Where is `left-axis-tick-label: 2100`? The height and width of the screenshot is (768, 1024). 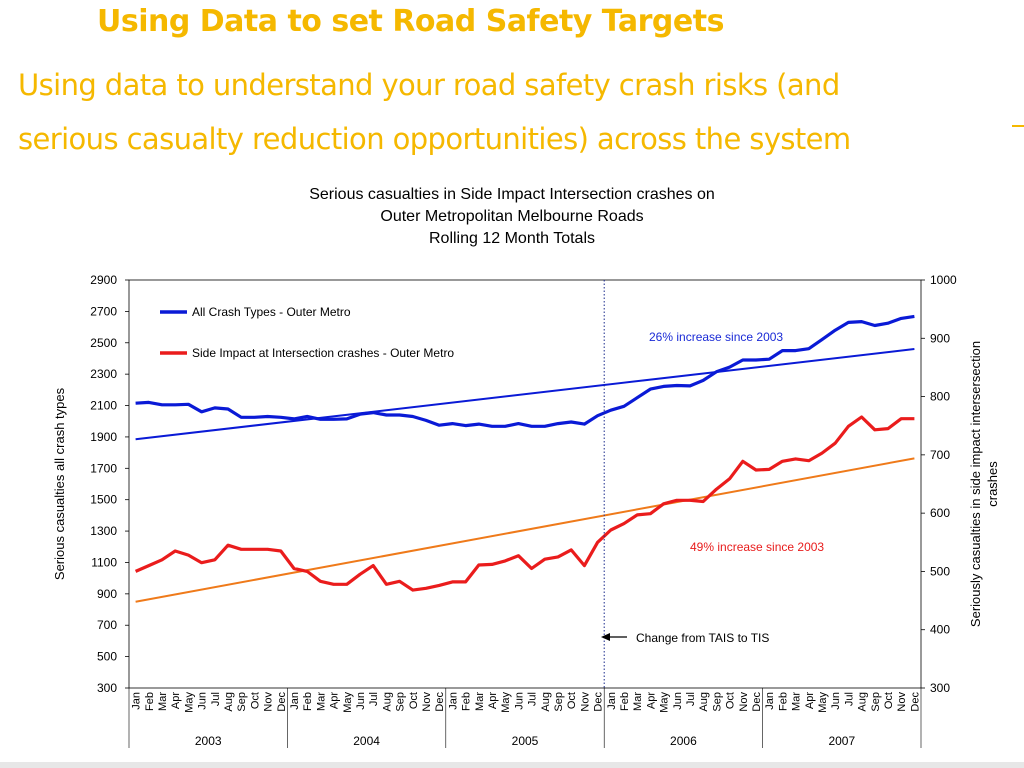
left-axis-tick-label: 2100 is located at coordinates (103, 406).